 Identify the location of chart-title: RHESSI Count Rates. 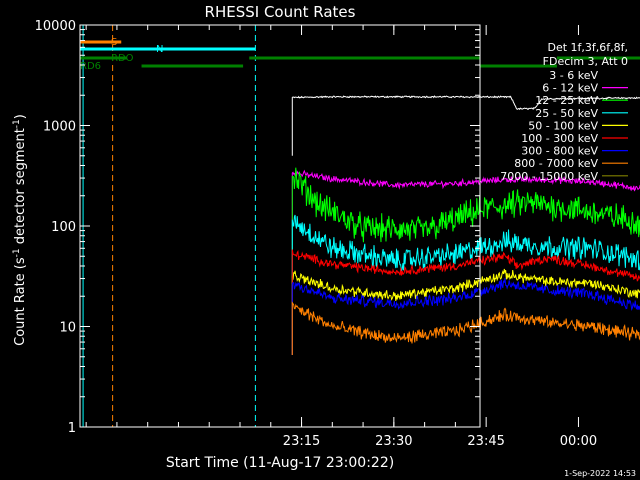
(280, 12).